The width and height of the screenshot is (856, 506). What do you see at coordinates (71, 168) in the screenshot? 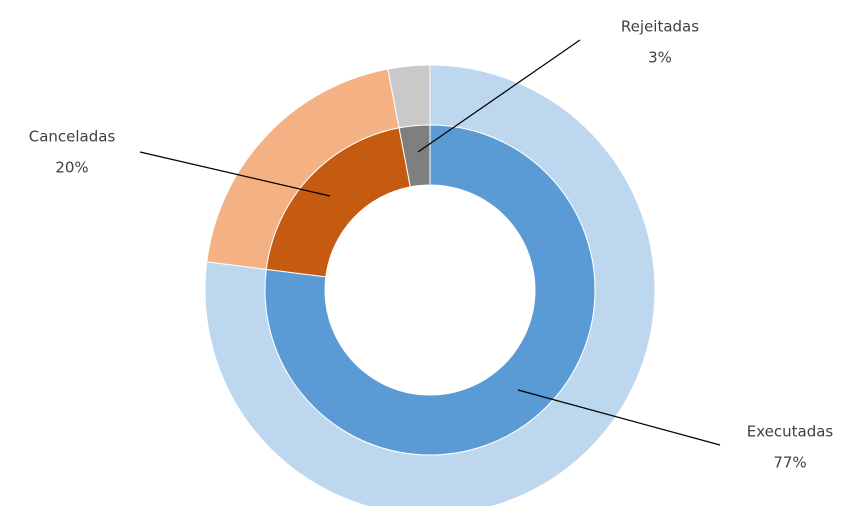
I see `data-label-value: 20%` at bounding box center [71, 168].